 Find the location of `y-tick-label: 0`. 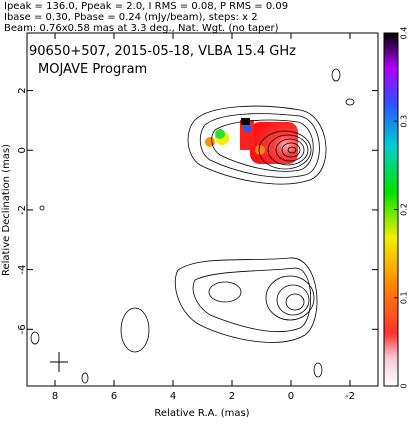

y-tick-label: 0 is located at coordinates (22, 150).